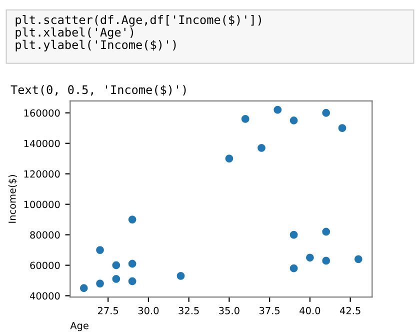 This screenshot has width=420, height=333. What do you see at coordinates (45, 296) in the screenshot?
I see `y-tick-label: 40000` at bounding box center [45, 296].